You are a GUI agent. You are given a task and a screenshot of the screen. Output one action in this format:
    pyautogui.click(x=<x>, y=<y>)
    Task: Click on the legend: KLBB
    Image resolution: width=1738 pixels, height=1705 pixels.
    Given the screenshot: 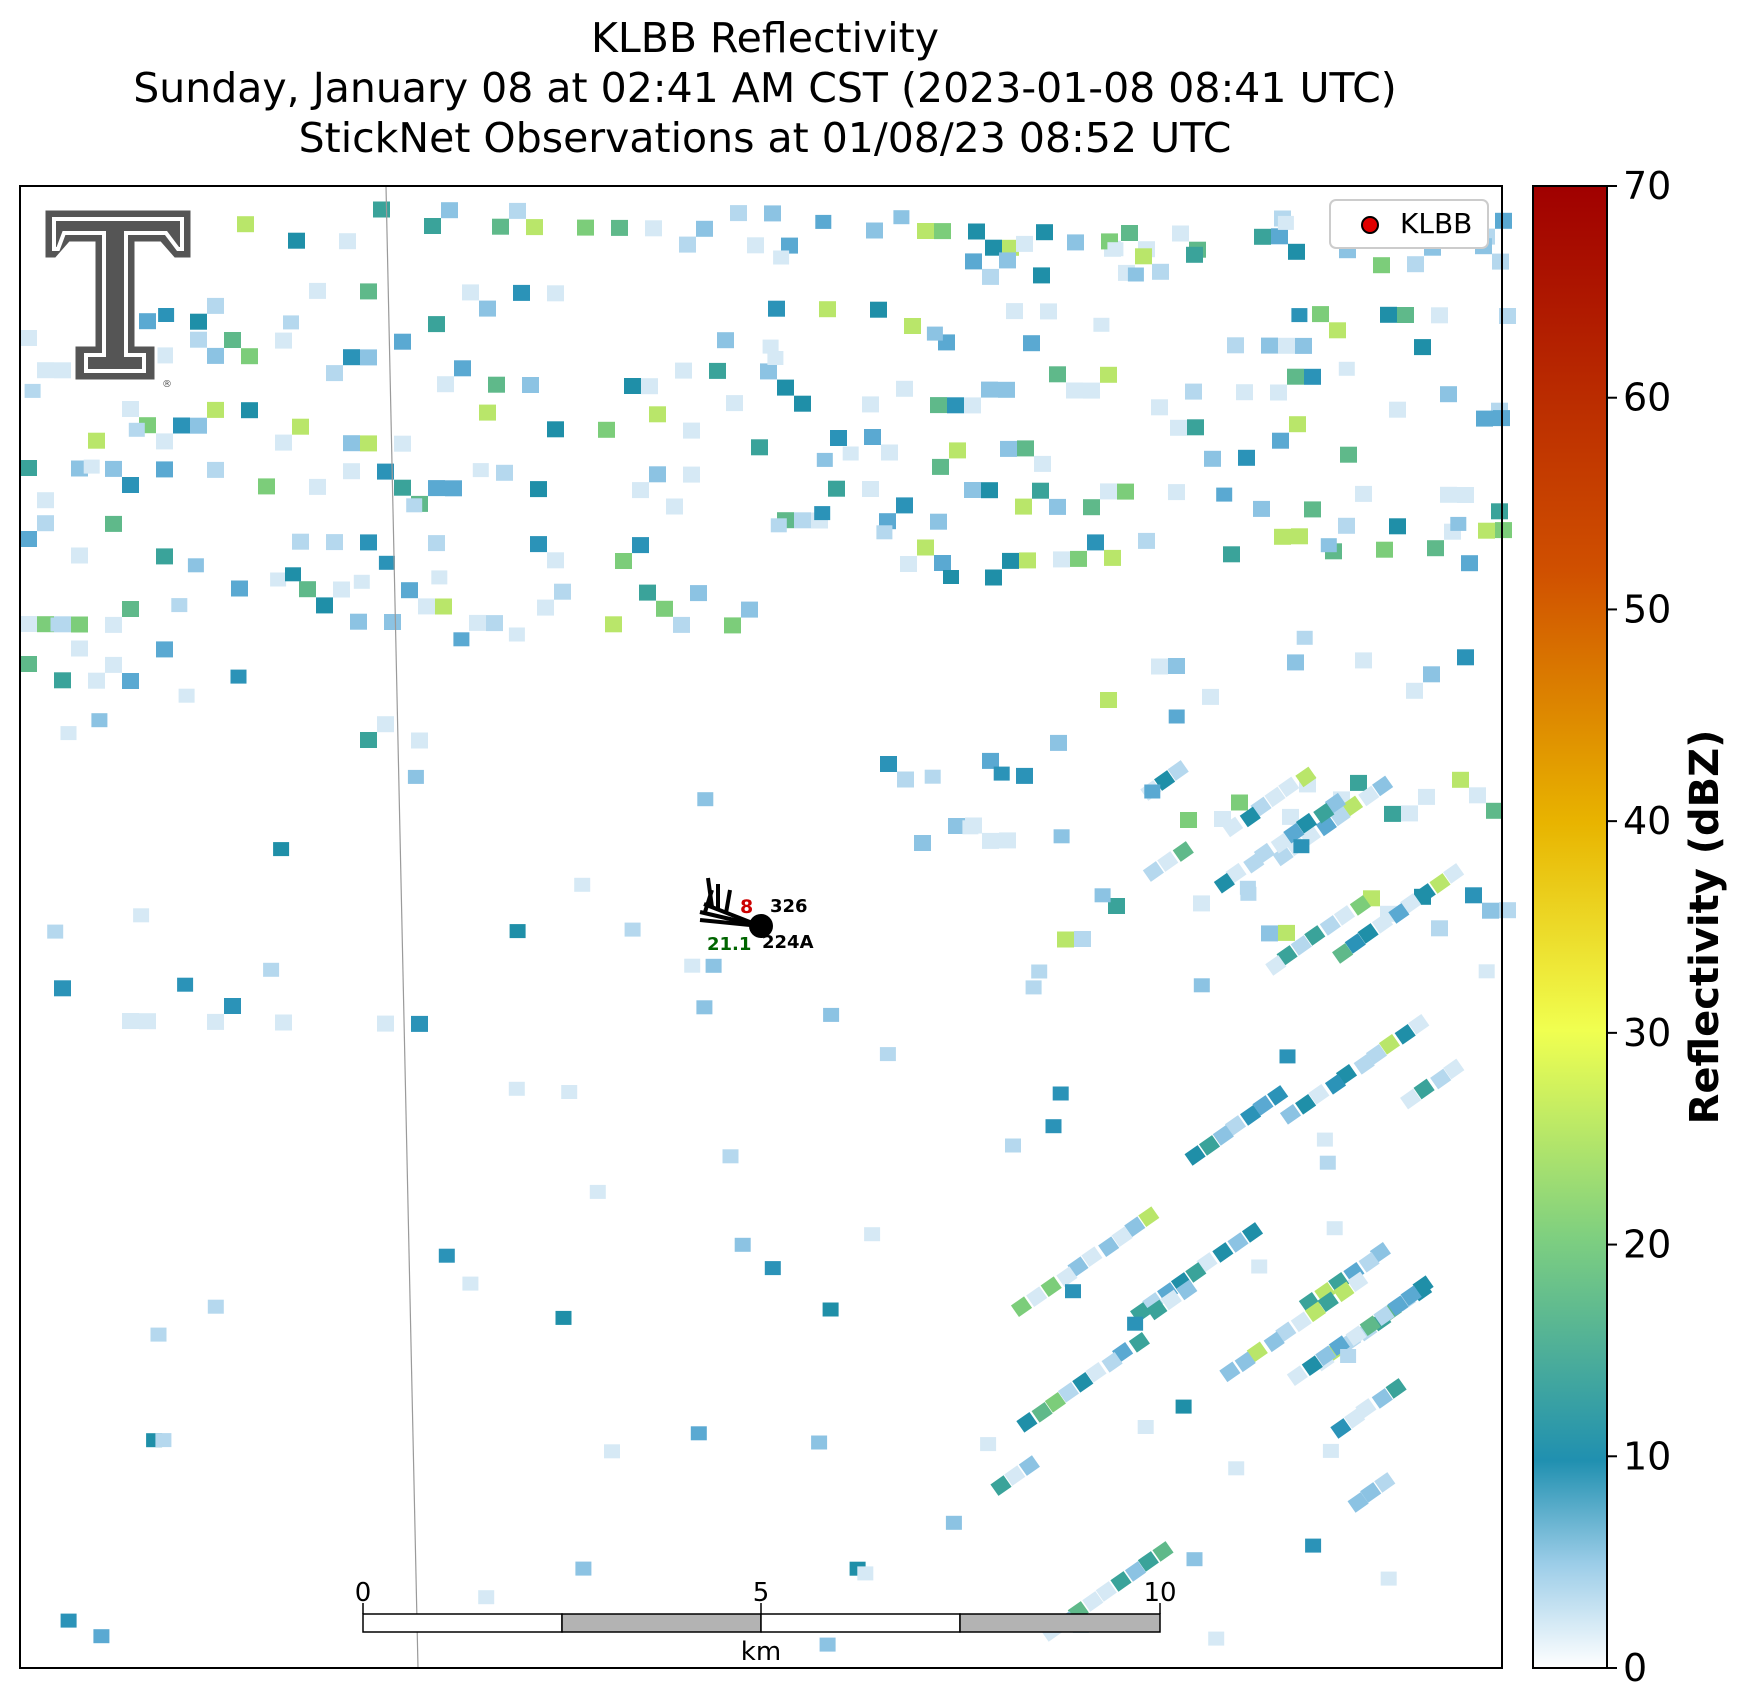 What is the action you would take?
    pyautogui.click(x=1409, y=224)
    